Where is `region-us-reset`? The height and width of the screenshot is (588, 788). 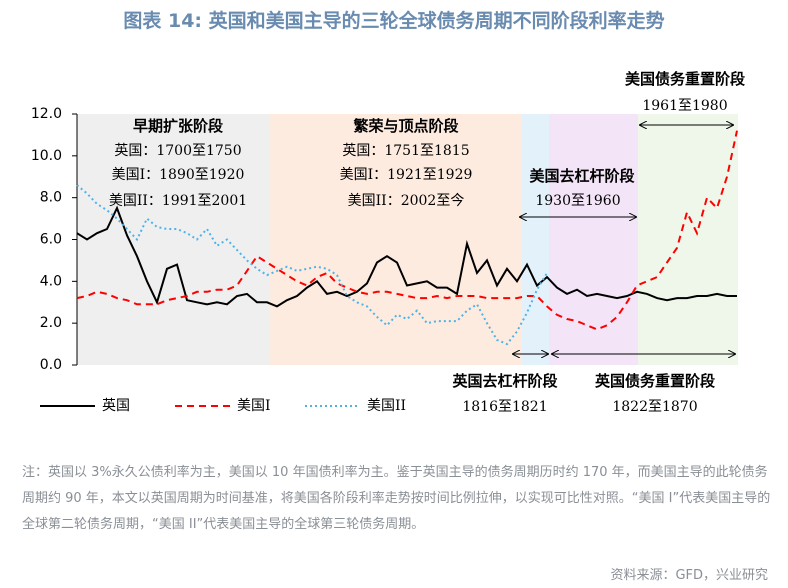
region-us-reset is located at coordinates (688, 239).